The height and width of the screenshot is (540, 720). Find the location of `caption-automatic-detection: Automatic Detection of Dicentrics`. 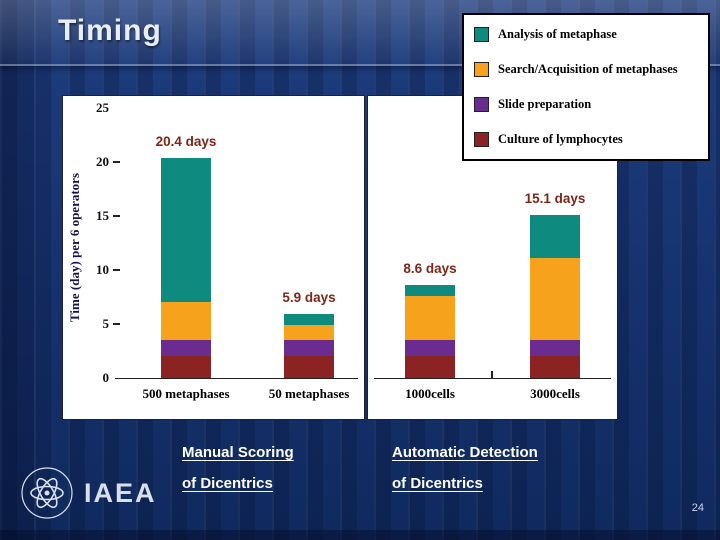

caption-automatic-detection: Automatic Detection of Dicentrics is located at coordinates (465, 468).